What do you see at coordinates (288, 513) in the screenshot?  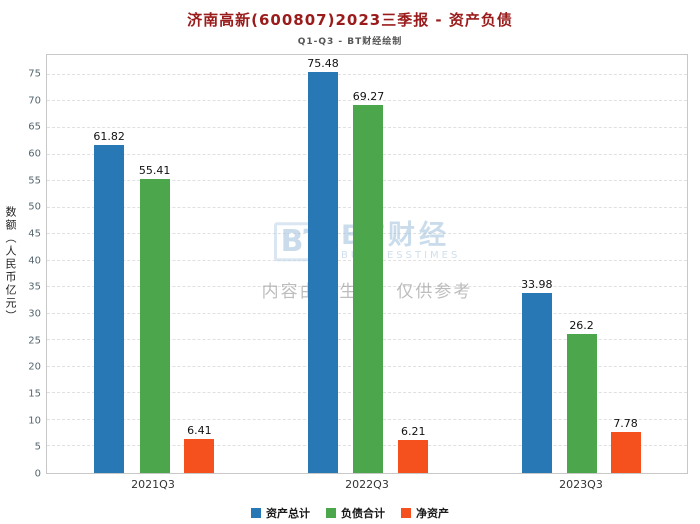 I see `legend-label: 资产总计` at bounding box center [288, 513].